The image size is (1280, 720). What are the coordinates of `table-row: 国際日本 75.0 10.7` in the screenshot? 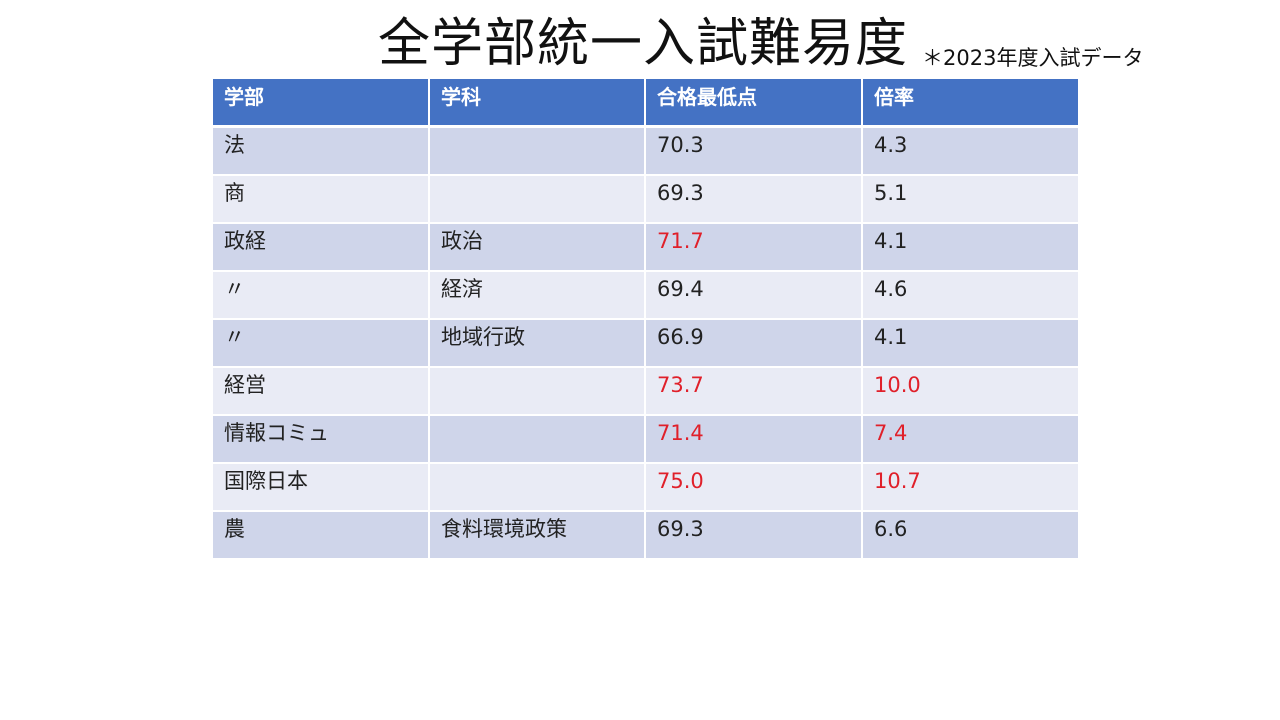 It's located at (645, 487).